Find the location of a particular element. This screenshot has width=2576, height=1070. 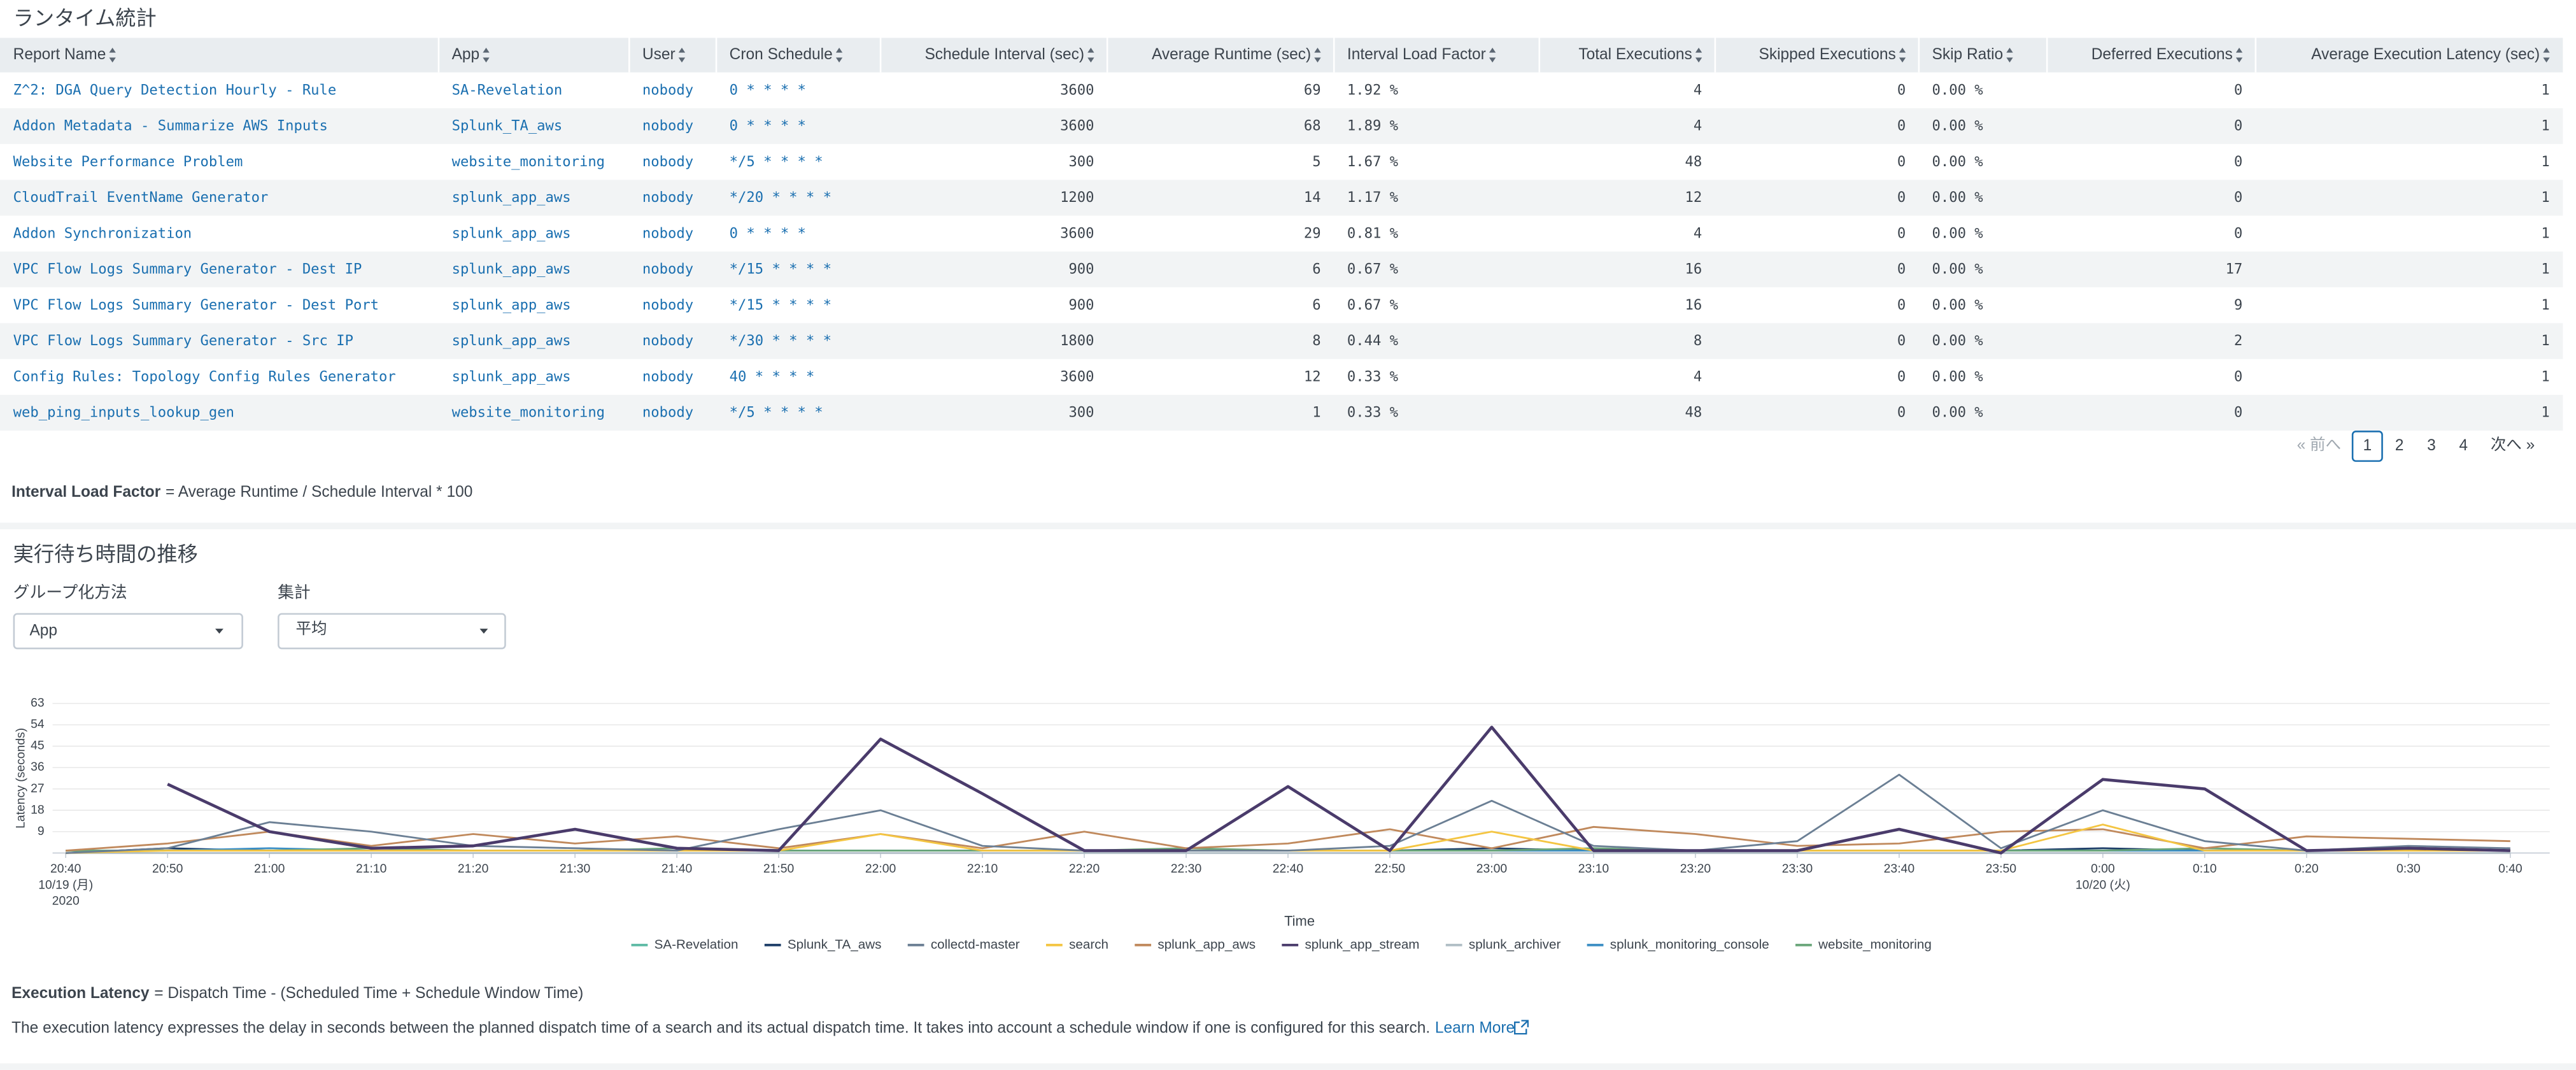

external-link-icon is located at coordinates (1521, 1027).